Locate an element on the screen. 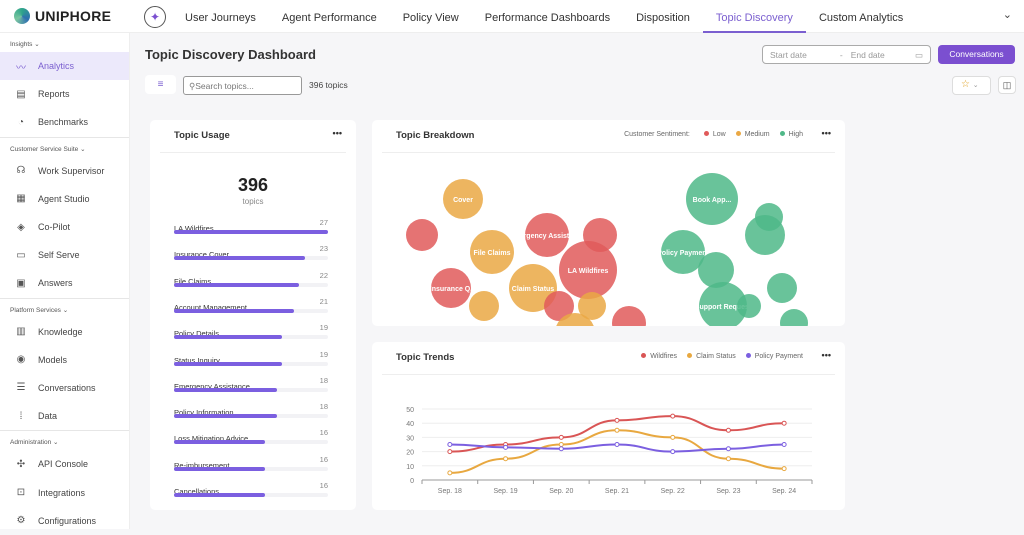  tab-user-journeys: User Journeys is located at coordinates (220, 18).